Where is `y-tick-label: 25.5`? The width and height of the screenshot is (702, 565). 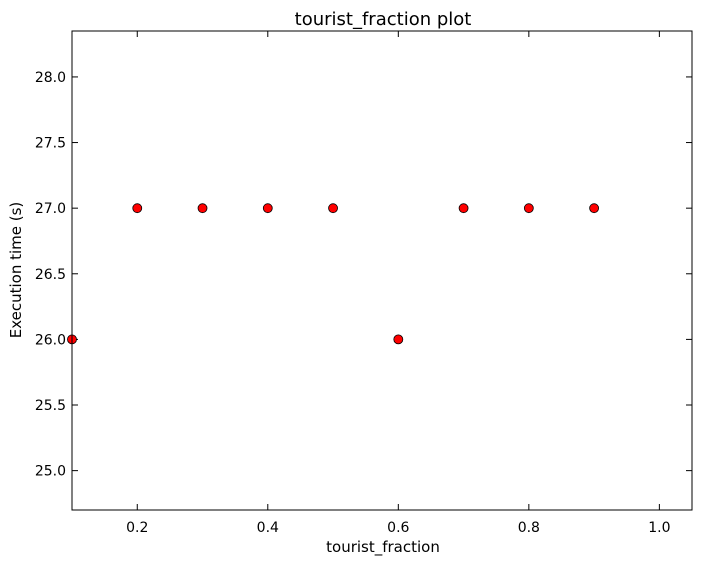
y-tick-label: 25.5 is located at coordinates (50, 406).